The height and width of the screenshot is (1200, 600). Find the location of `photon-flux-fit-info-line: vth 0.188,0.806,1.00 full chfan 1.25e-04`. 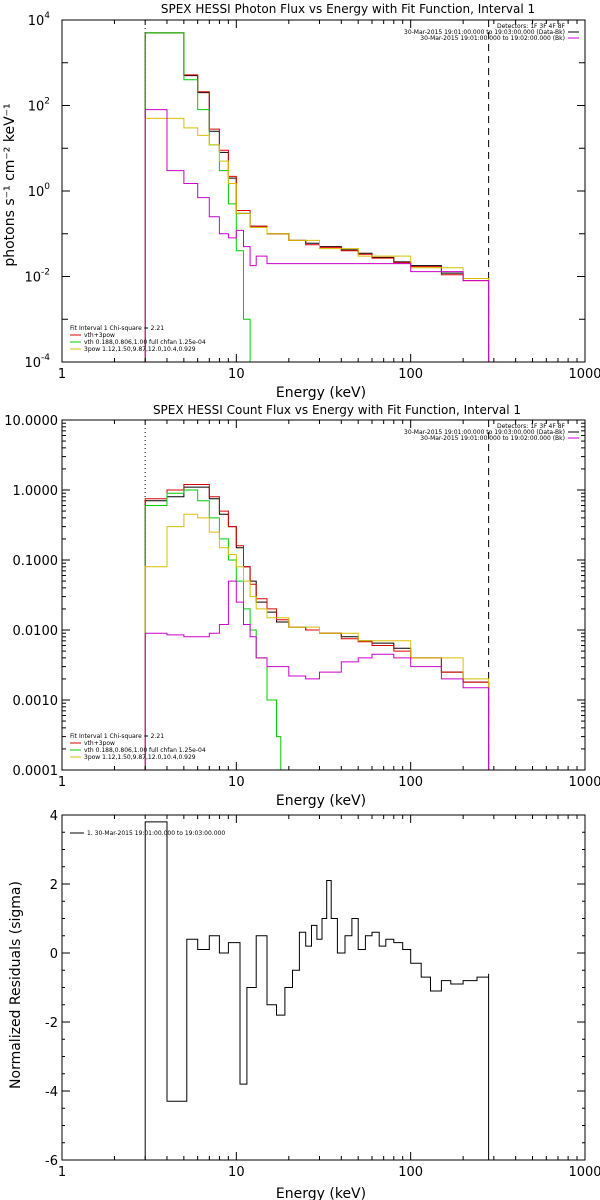

photon-flux-fit-info-line: vth 0.188,0.806,1.00 full chfan 1.25e-04 is located at coordinates (145, 342).